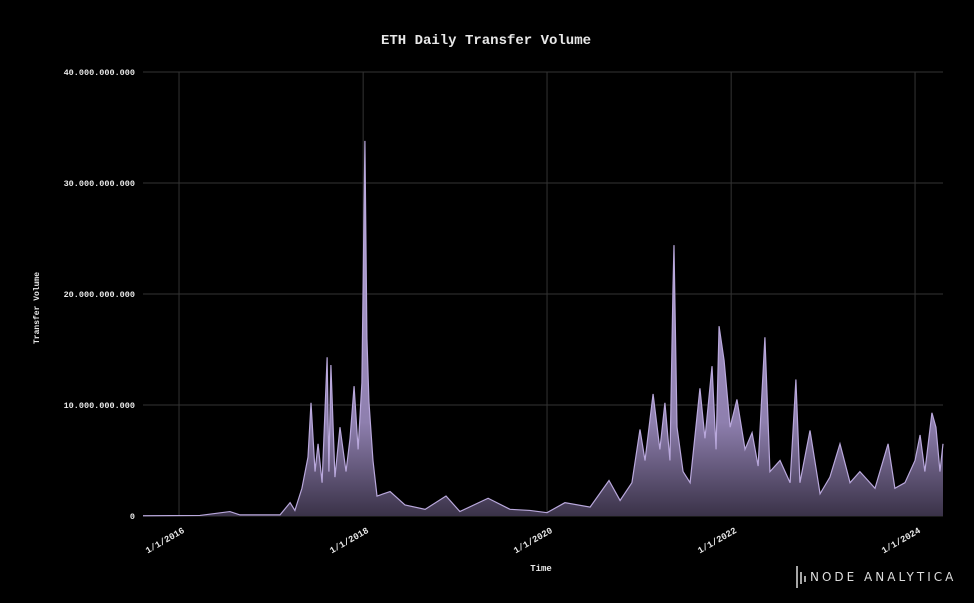  What do you see at coordinates (349, 541) in the screenshot?
I see `x-tick-label: 1/1/2018` at bounding box center [349, 541].